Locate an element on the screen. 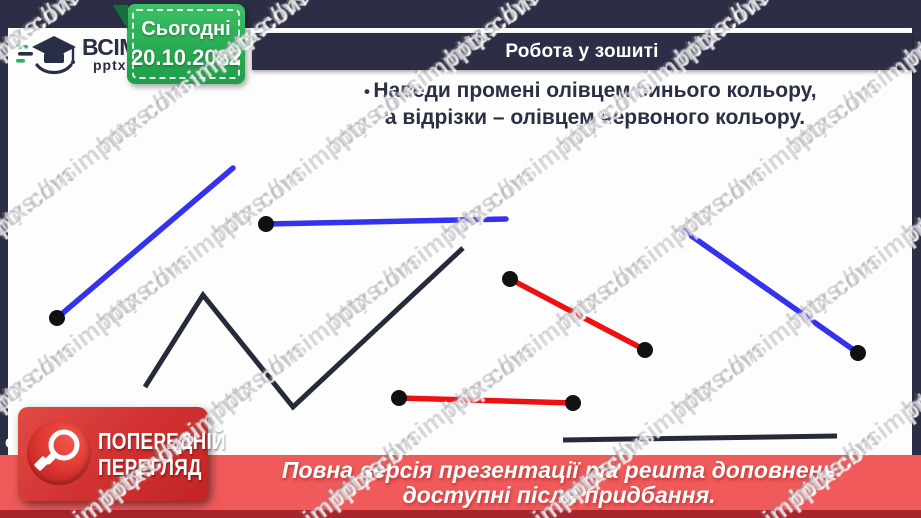 The width and height of the screenshot is (921, 518). logo-subtitle: pptx is located at coordinates (110, 65).